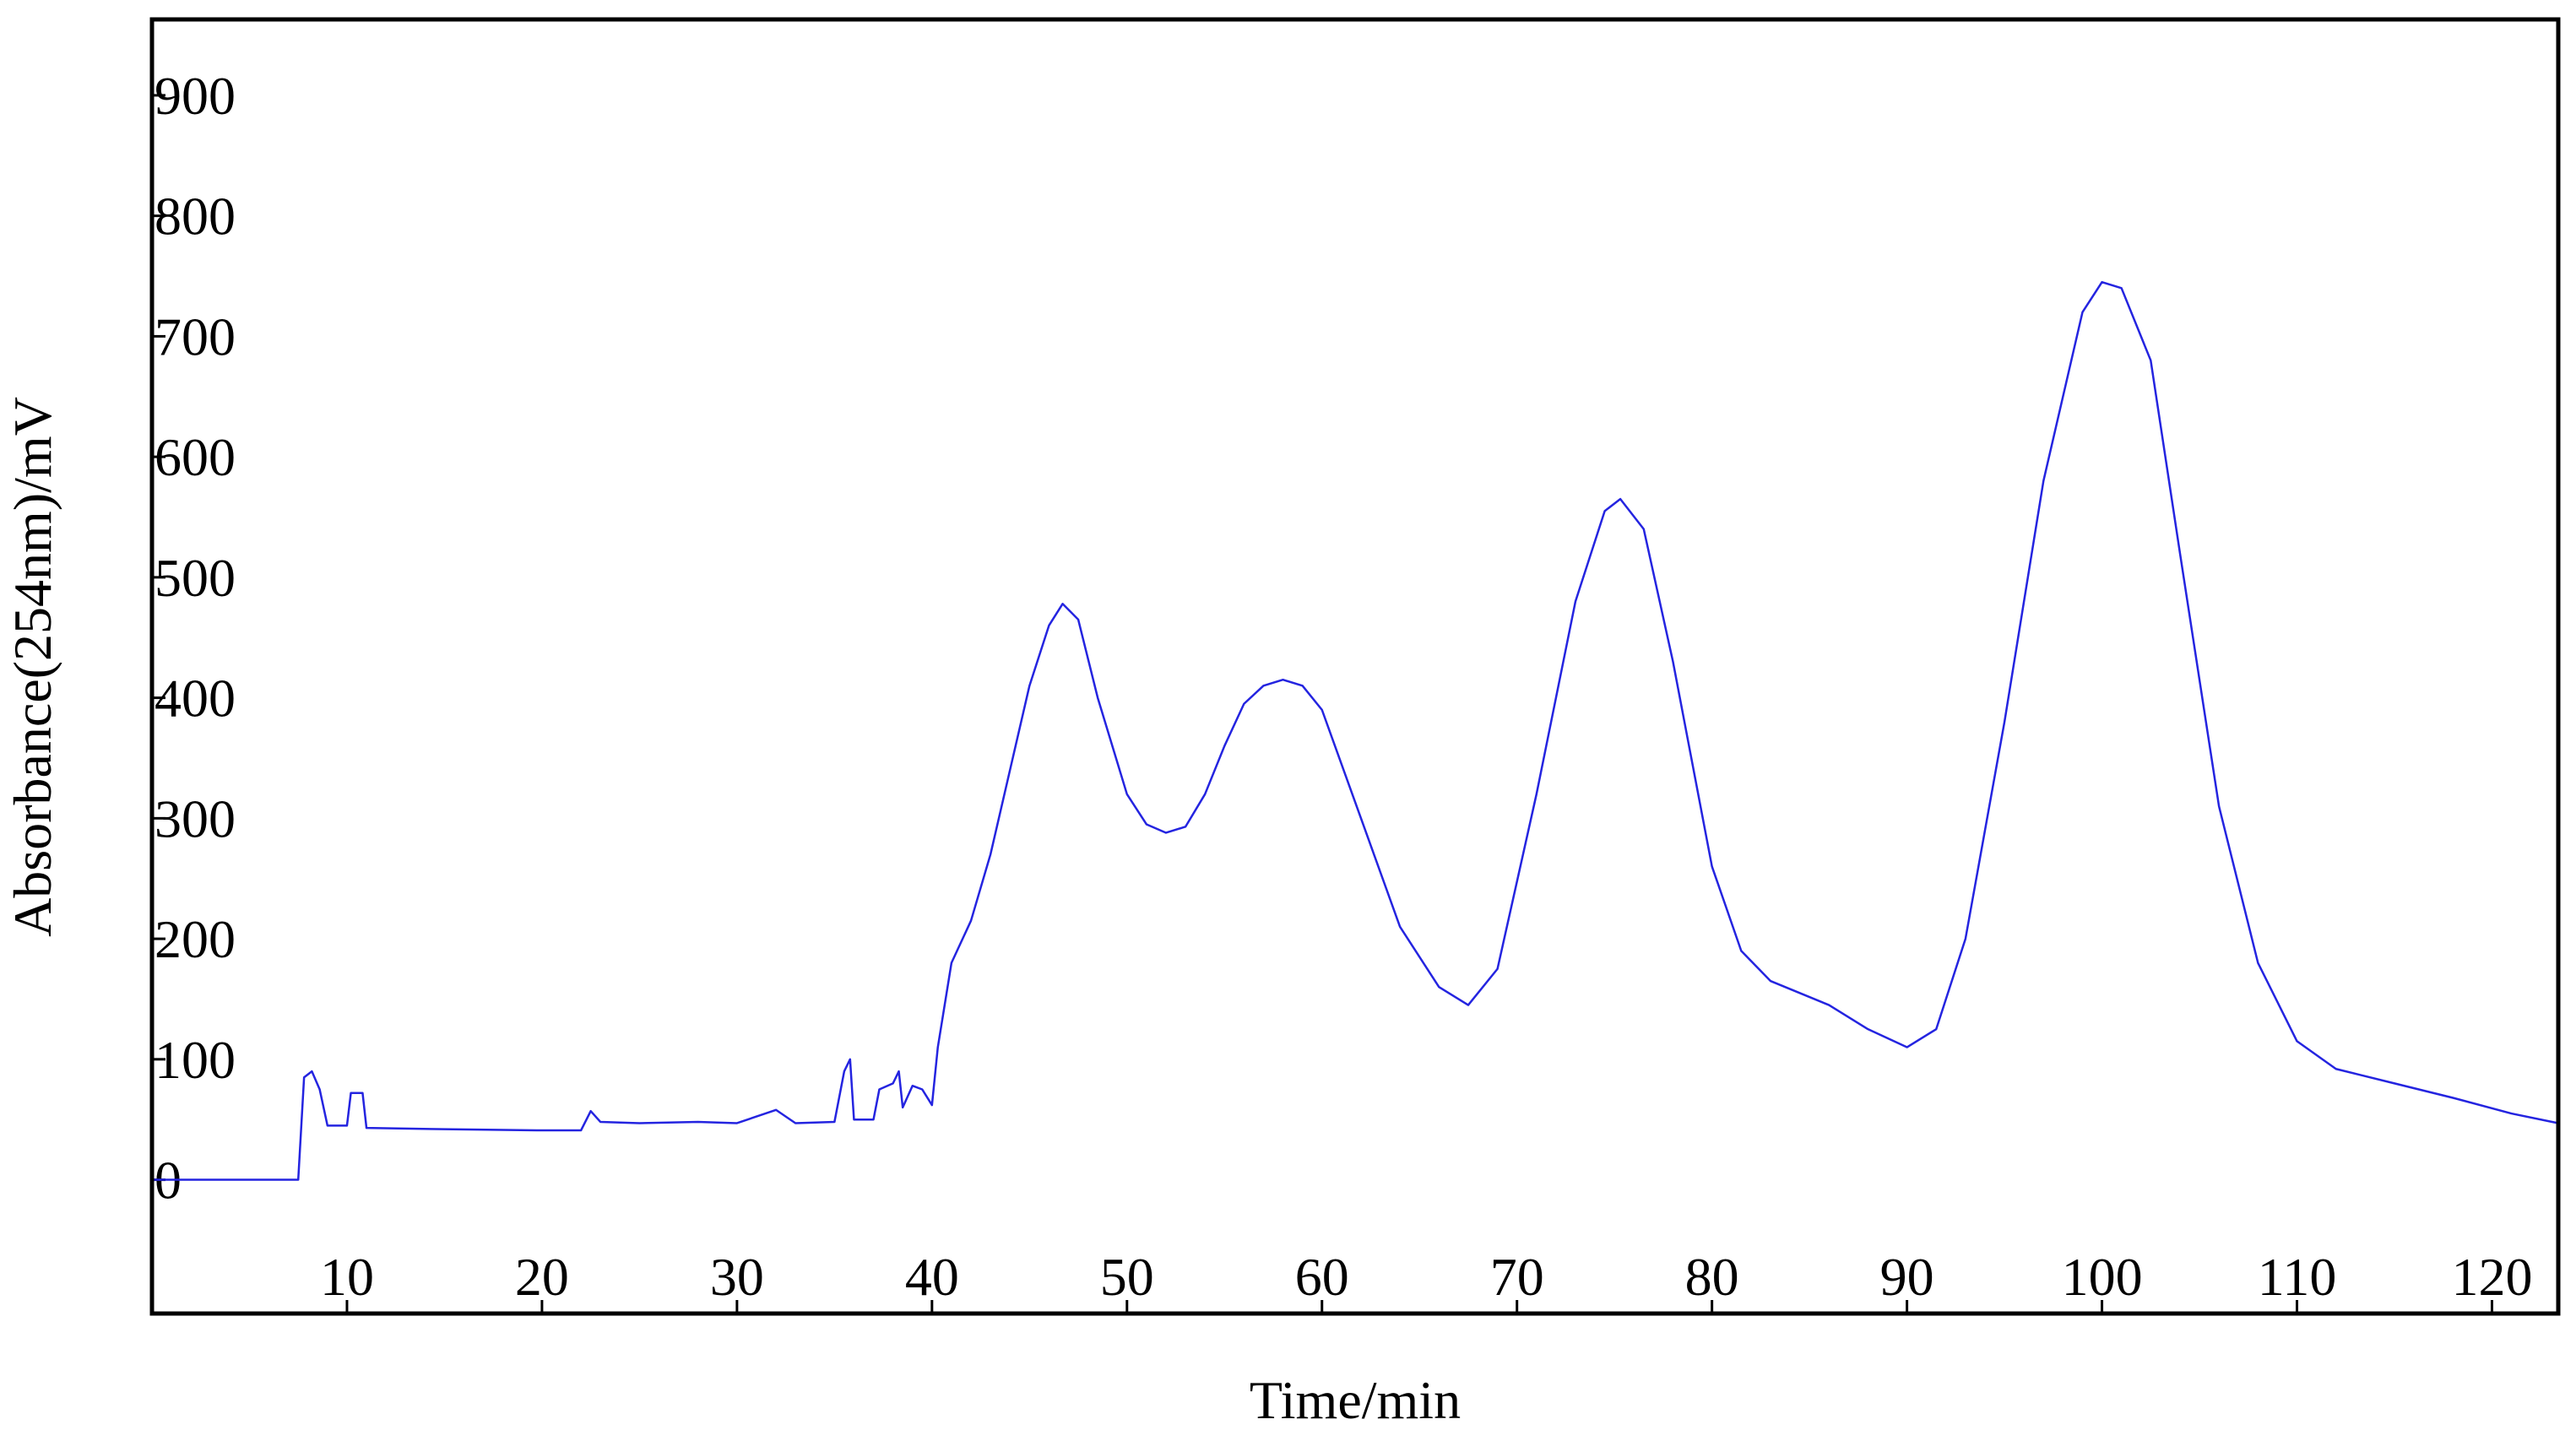  I want to click on x-tick-label: 30, so click(737, 1277).